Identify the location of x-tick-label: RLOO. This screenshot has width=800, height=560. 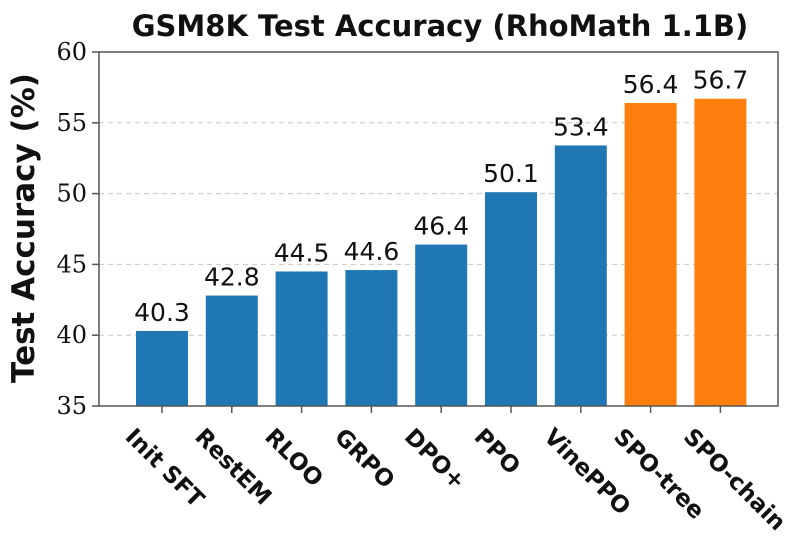
(293, 458).